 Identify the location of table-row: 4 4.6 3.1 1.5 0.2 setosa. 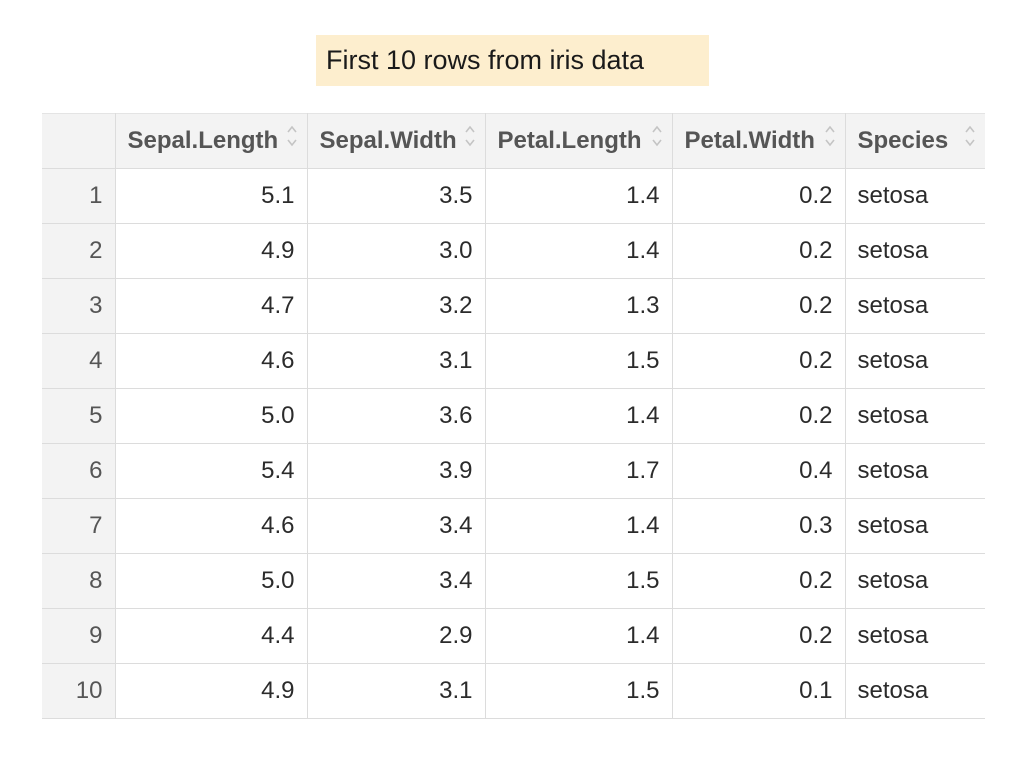
(513, 361).